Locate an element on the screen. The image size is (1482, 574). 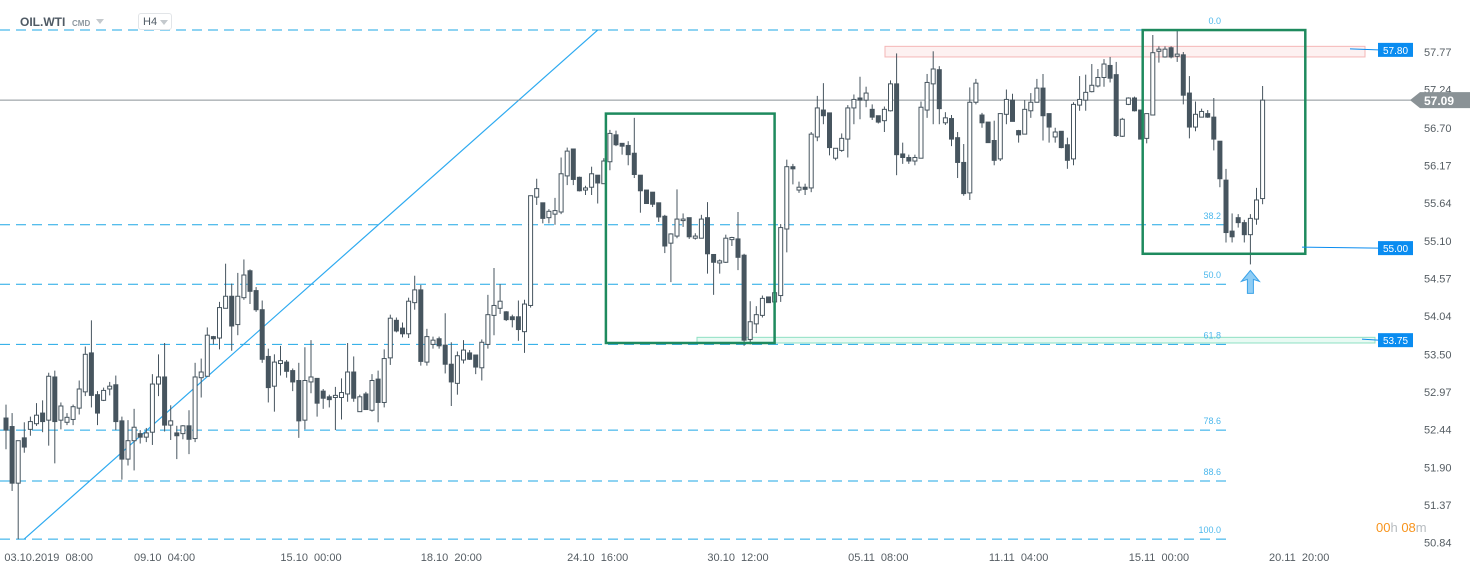
price-label-connector is located at coordinates (1370, 339).